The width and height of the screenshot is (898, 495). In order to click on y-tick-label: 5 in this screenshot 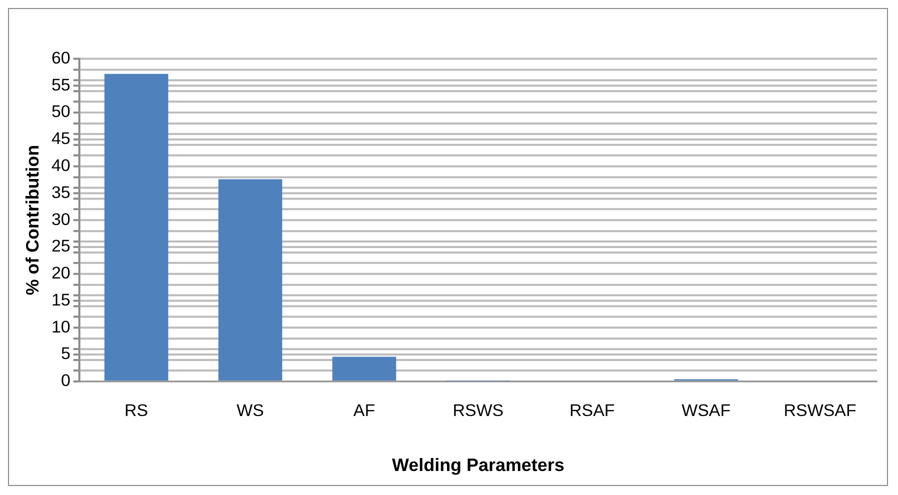, I will do `click(65, 354)`.